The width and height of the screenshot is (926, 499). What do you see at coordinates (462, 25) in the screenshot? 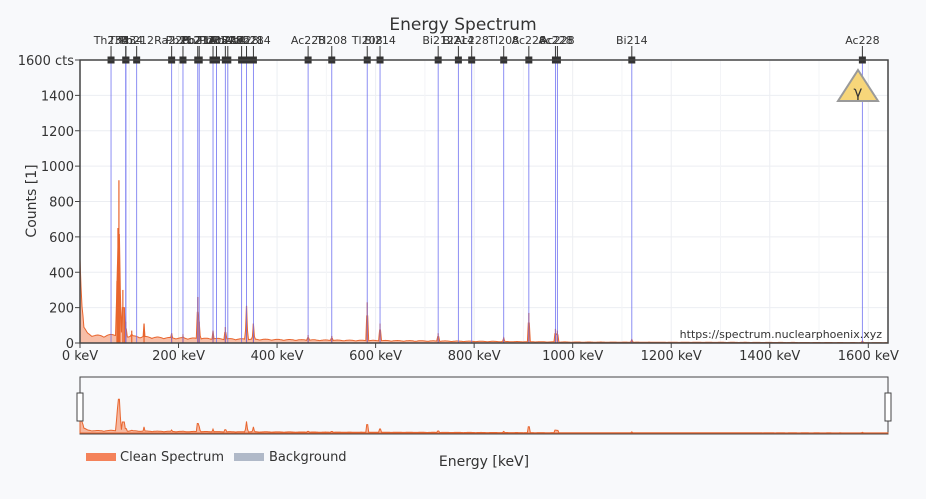
I see `chart-title: Energy Spectrum` at bounding box center [462, 25].